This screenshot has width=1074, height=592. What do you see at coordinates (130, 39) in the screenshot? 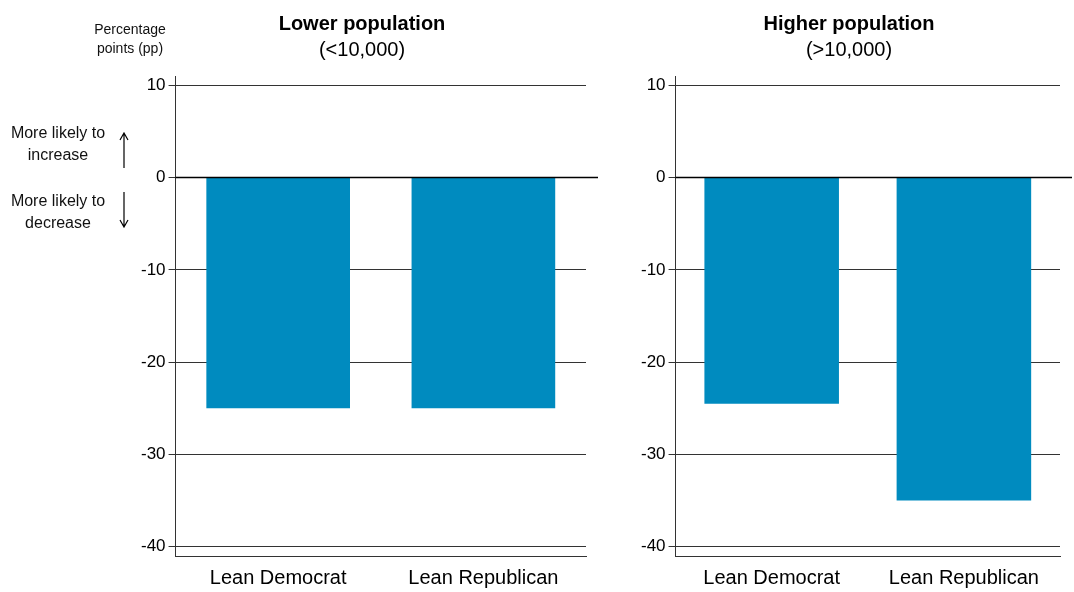
I see `y-axis-title: Percentage points (pp)` at bounding box center [130, 39].